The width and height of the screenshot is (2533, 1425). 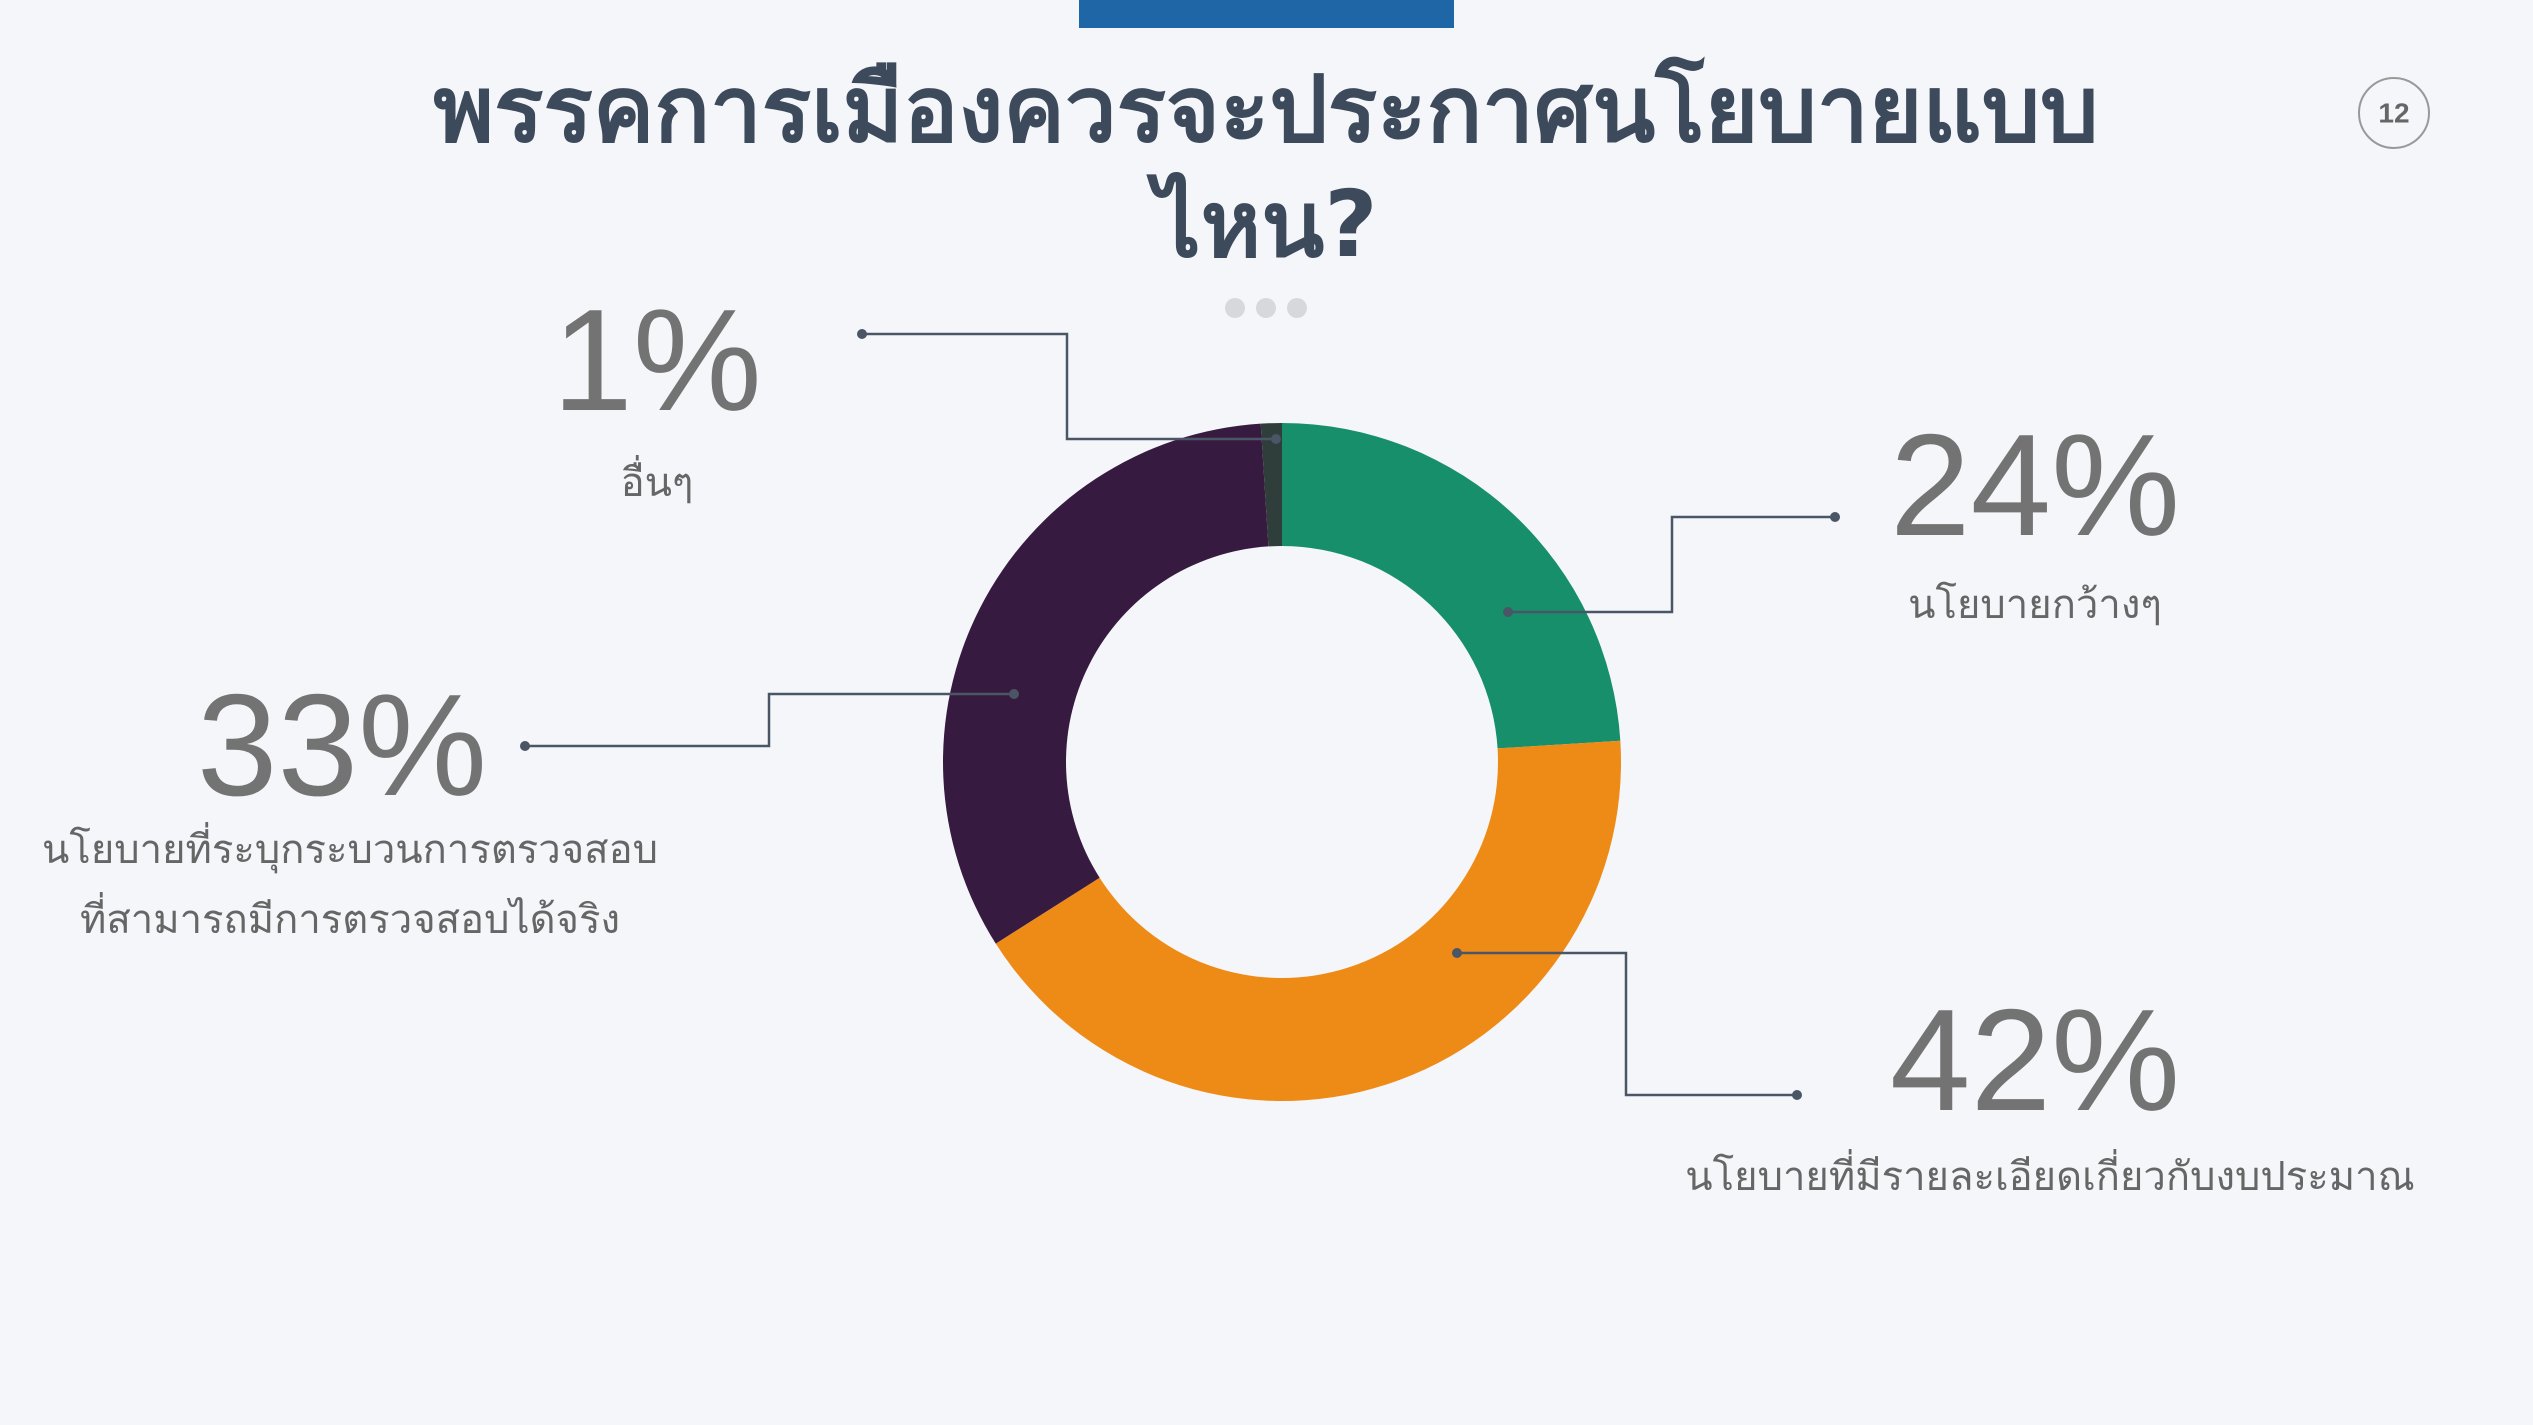 What do you see at coordinates (1266, 167) in the screenshot?
I see `title: พรรคการเมืองควรจะประกาศนโยบายแบบไหน?` at bounding box center [1266, 167].